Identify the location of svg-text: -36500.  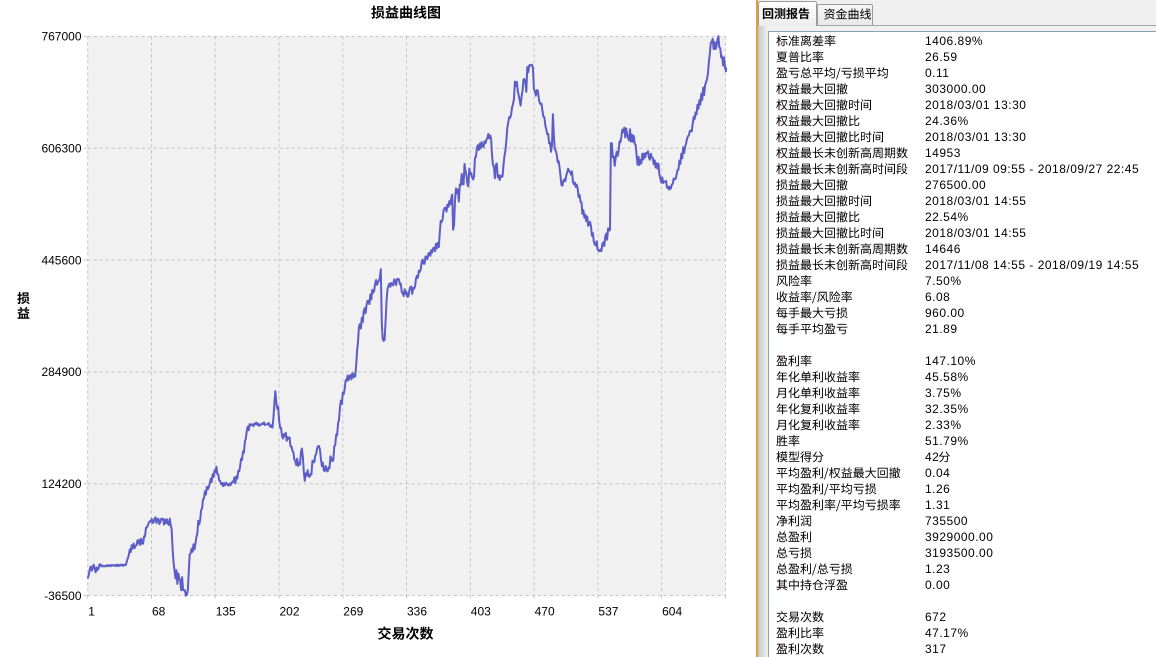
(63, 596).